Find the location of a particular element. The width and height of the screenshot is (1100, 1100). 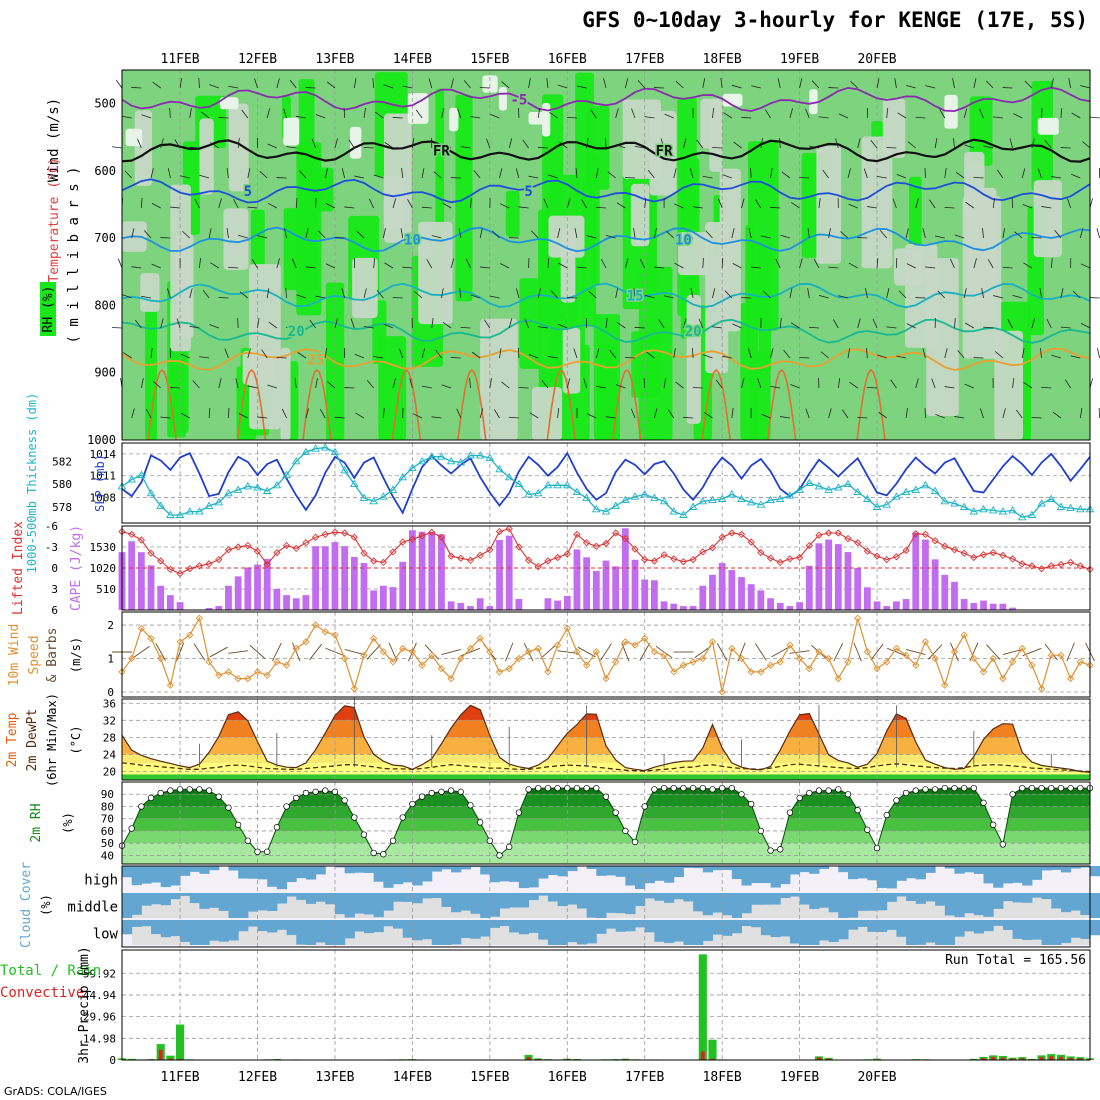

date-tick-label: 15FEB is located at coordinates (489, 1077).